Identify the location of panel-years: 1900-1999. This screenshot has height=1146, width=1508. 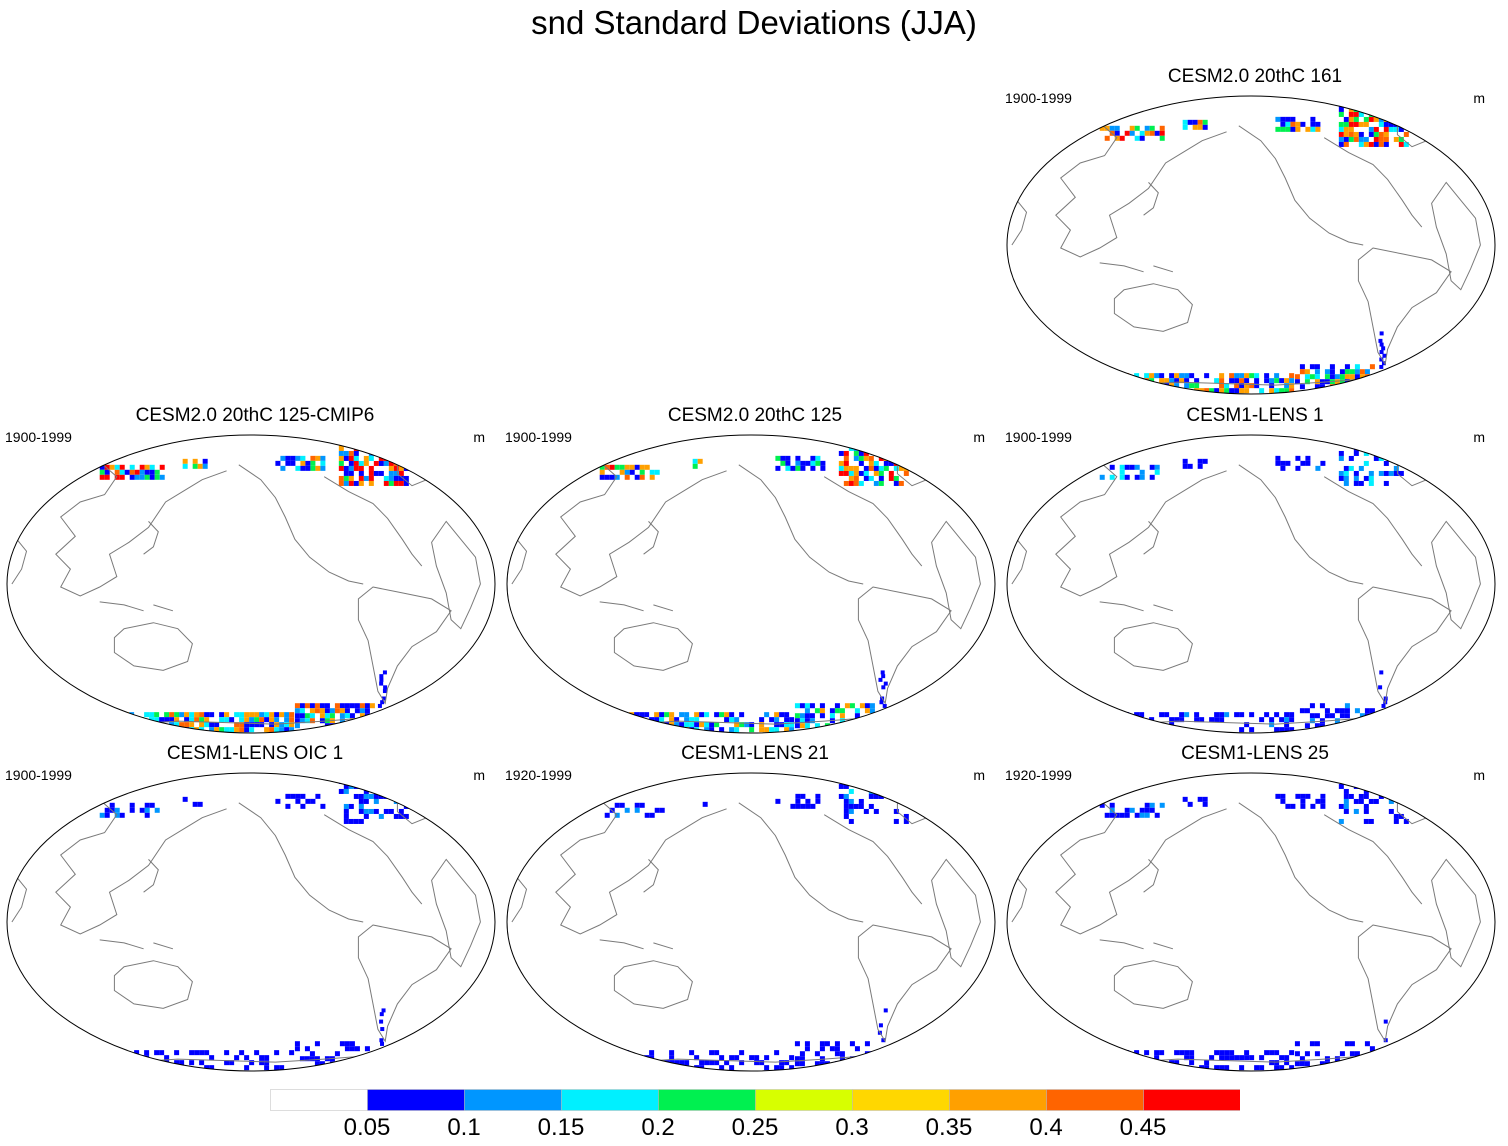
(1038, 437).